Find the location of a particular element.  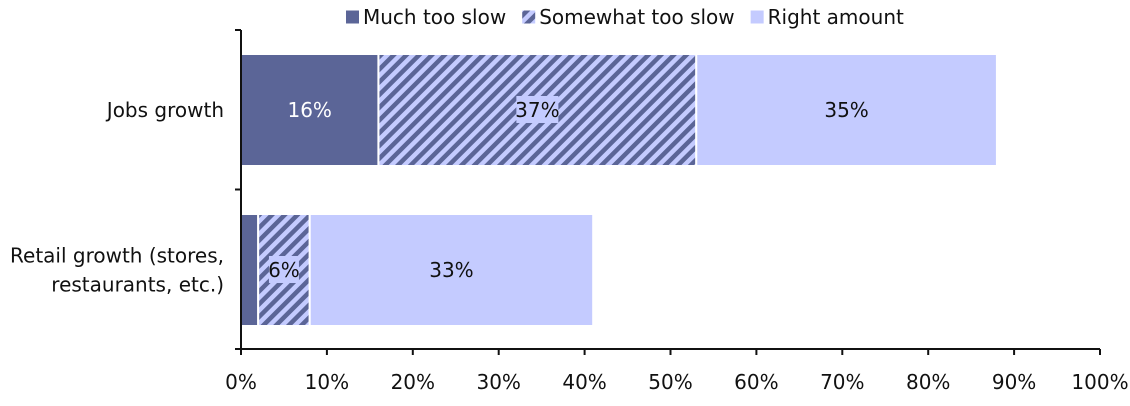

category-label-2-line-2: restaurants, etc.) is located at coordinates (137, 285).